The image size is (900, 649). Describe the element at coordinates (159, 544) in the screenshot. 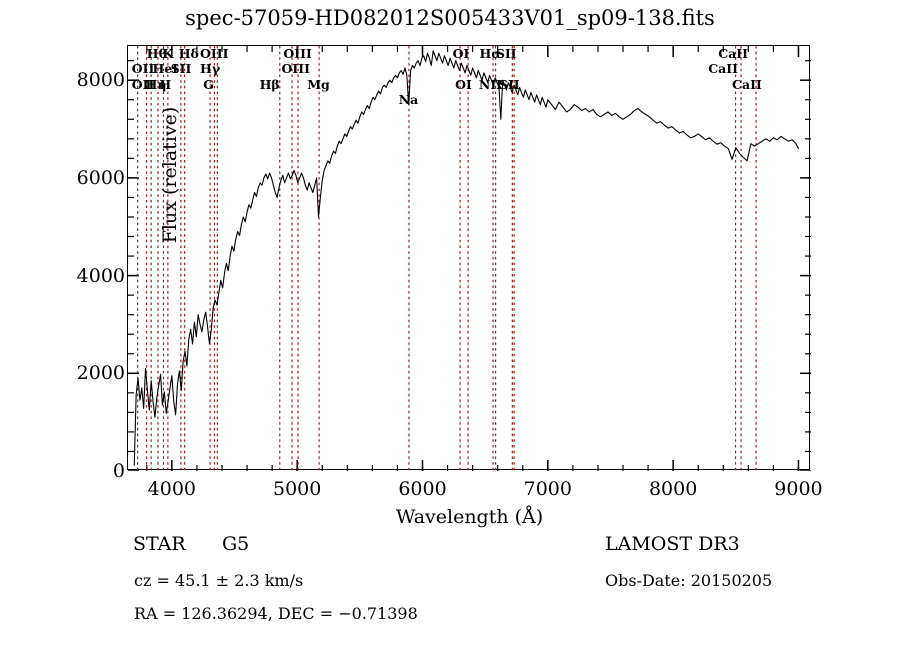

I see `object-type-label: STAR` at that location.